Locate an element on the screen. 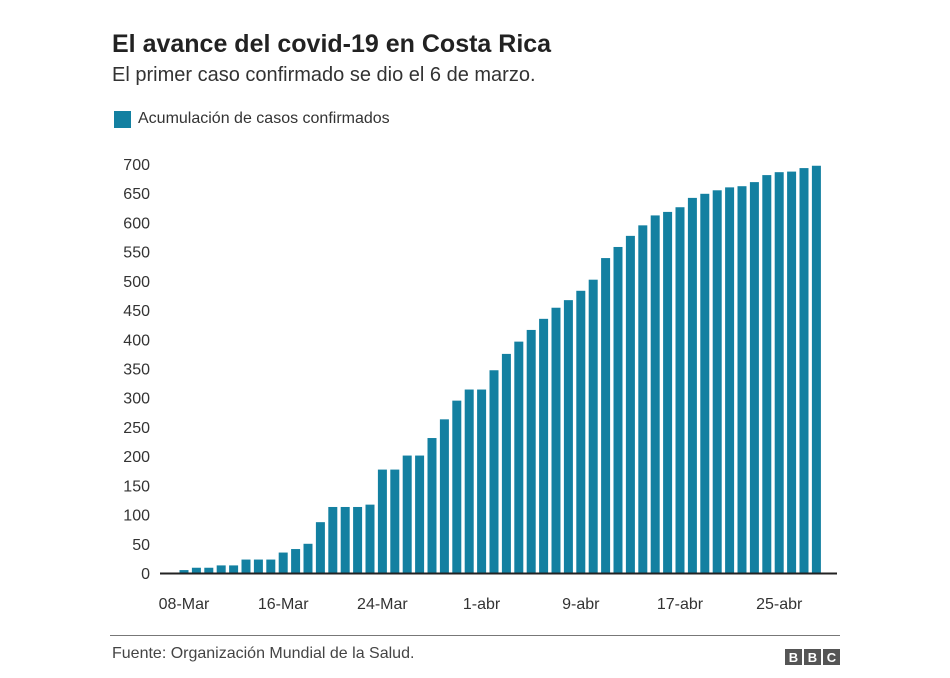  x-tick-label: 25-abr is located at coordinates (779, 604).